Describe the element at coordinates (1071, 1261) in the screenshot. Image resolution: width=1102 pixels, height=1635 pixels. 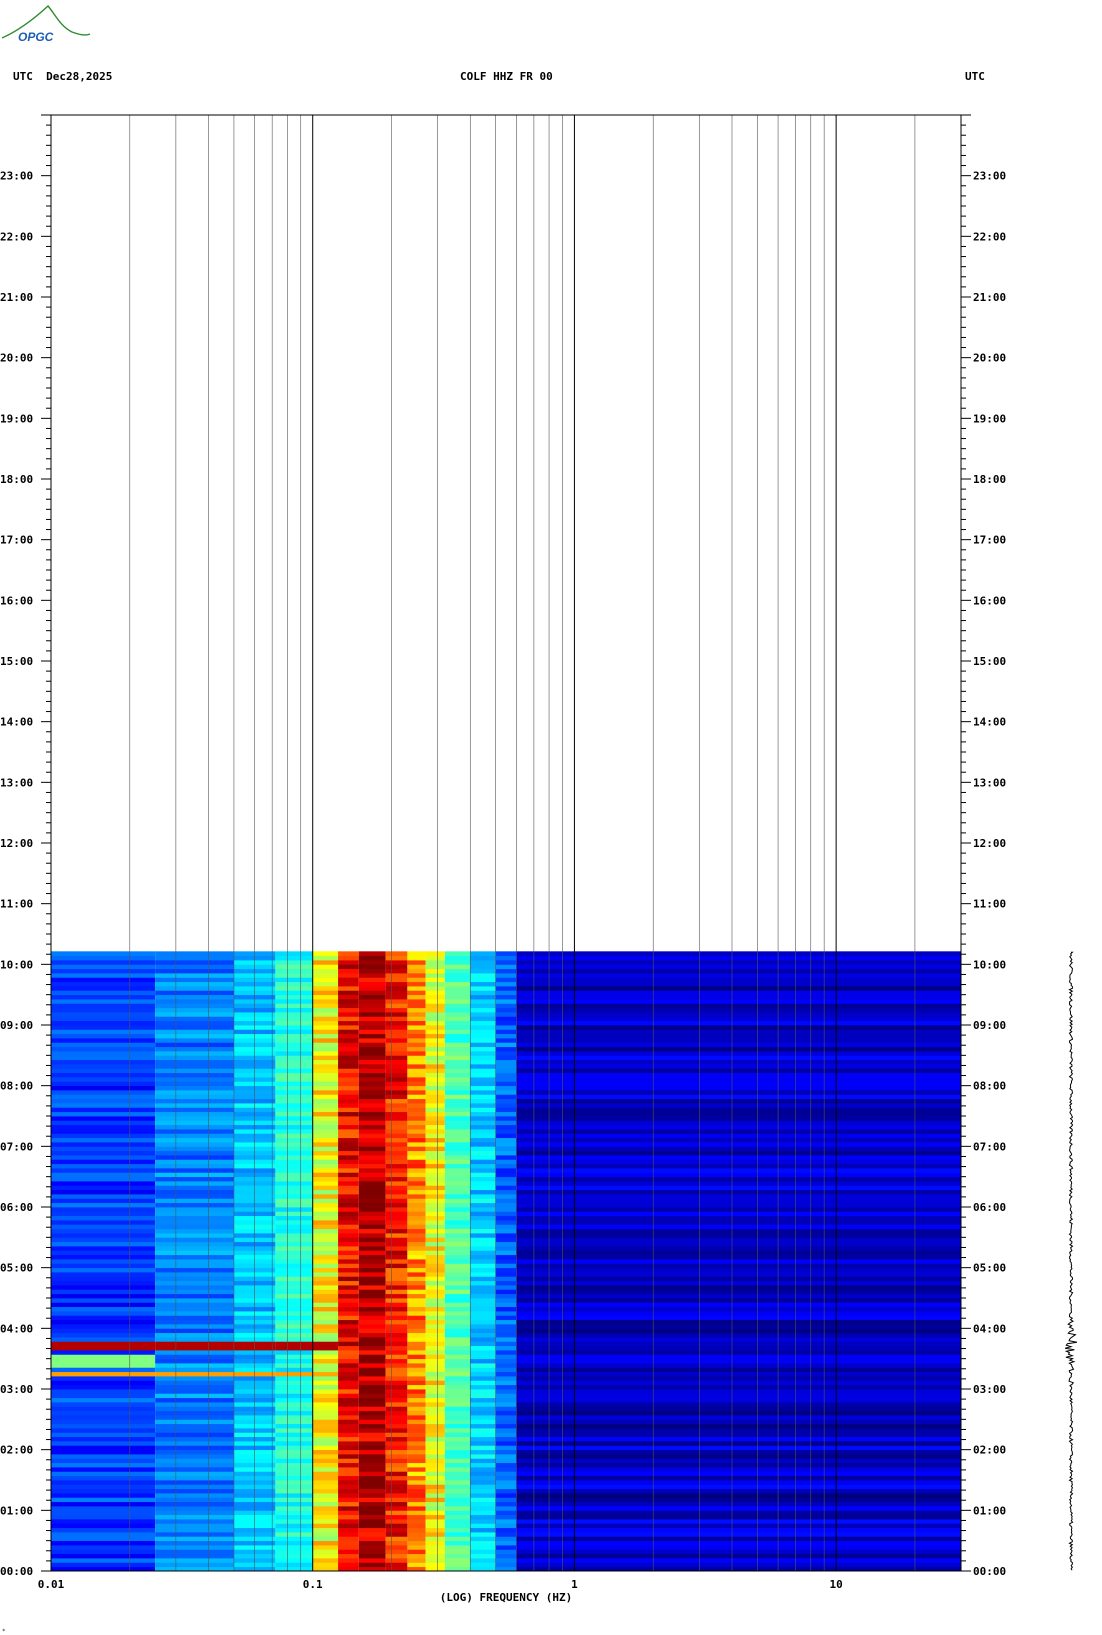
I see `seismic-trace` at that location.